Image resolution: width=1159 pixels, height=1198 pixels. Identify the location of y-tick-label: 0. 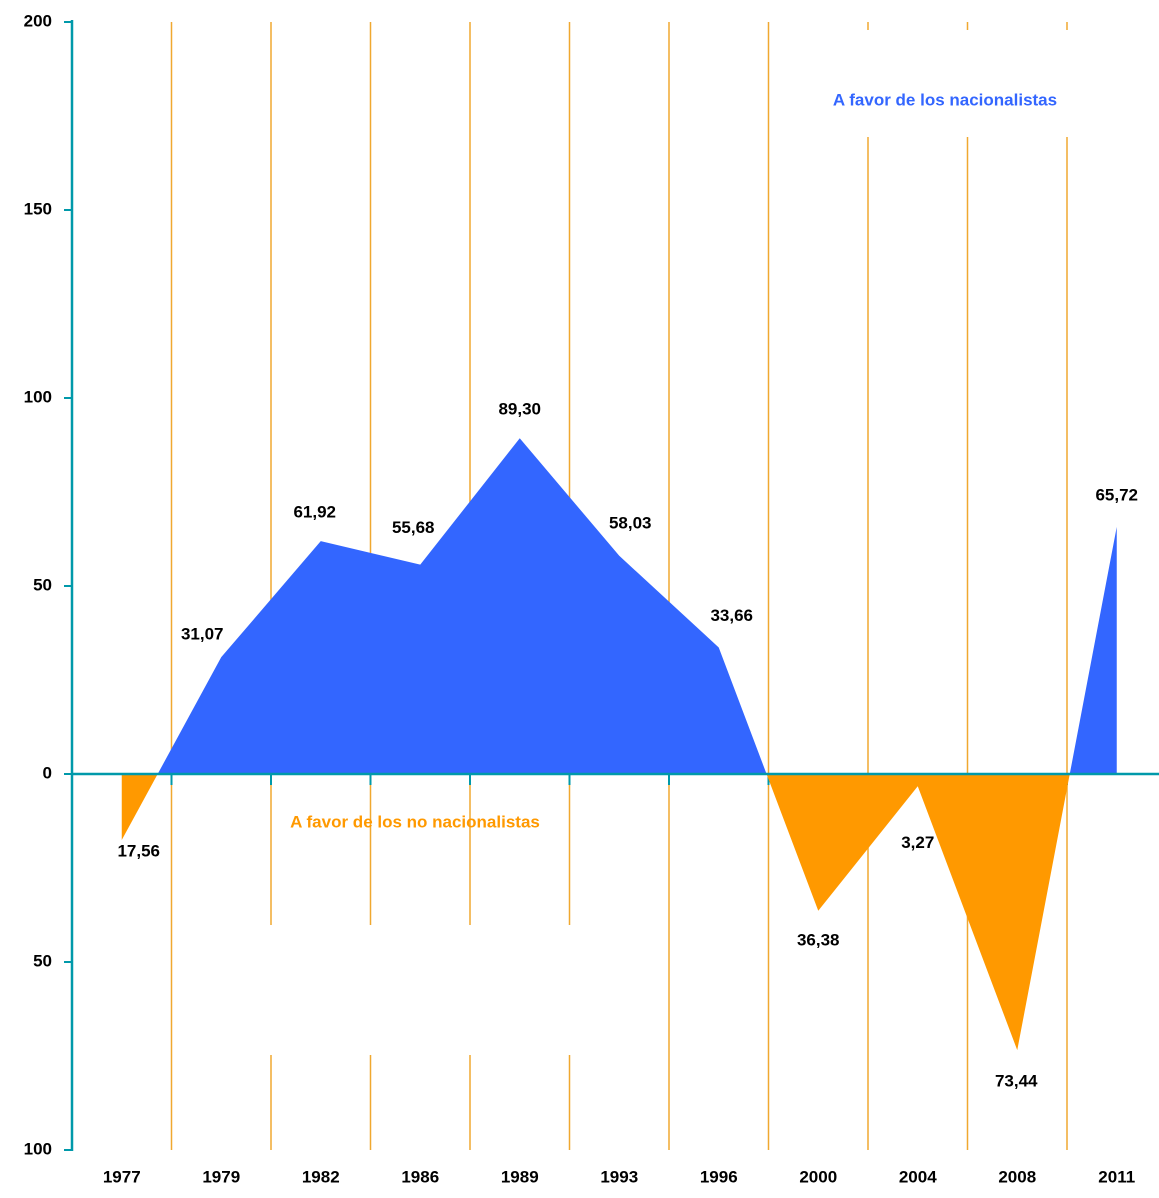
(47, 772).